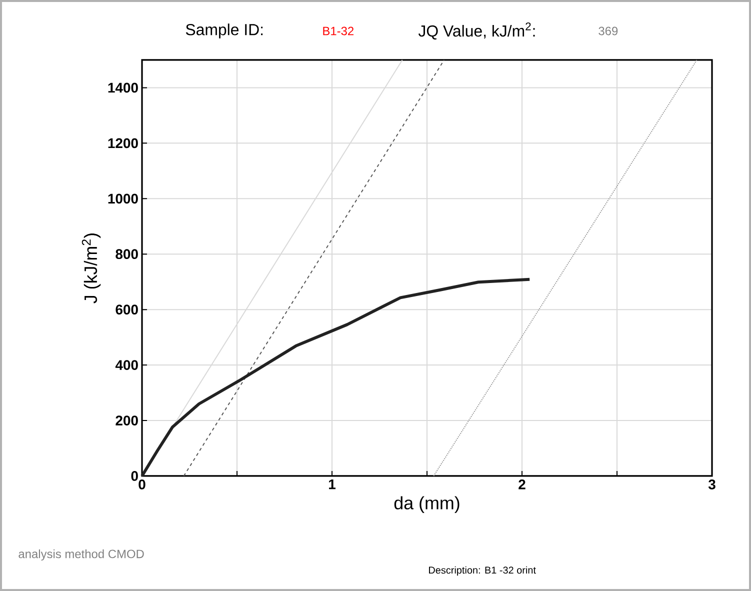 The width and height of the screenshot is (751, 591). What do you see at coordinates (127, 254) in the screenshot?
I see `y-tick-label: 800` at bounding box center [127, 254].